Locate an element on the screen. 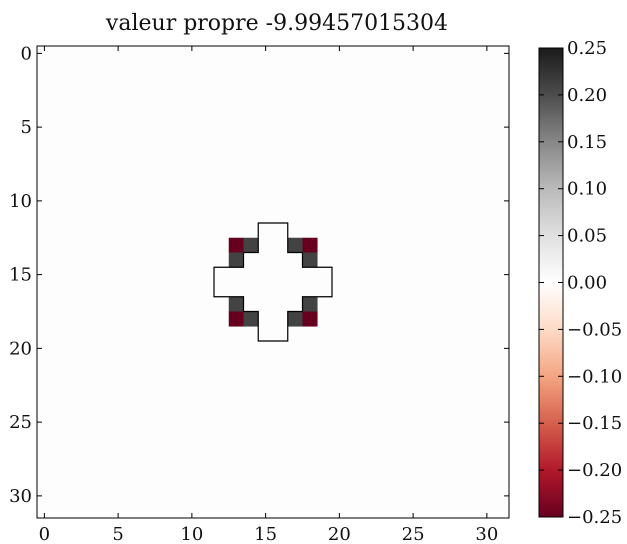 The width and height of the screenshot is (627, 544). y-tick-label: 5 is located at coordinates (26, 127).